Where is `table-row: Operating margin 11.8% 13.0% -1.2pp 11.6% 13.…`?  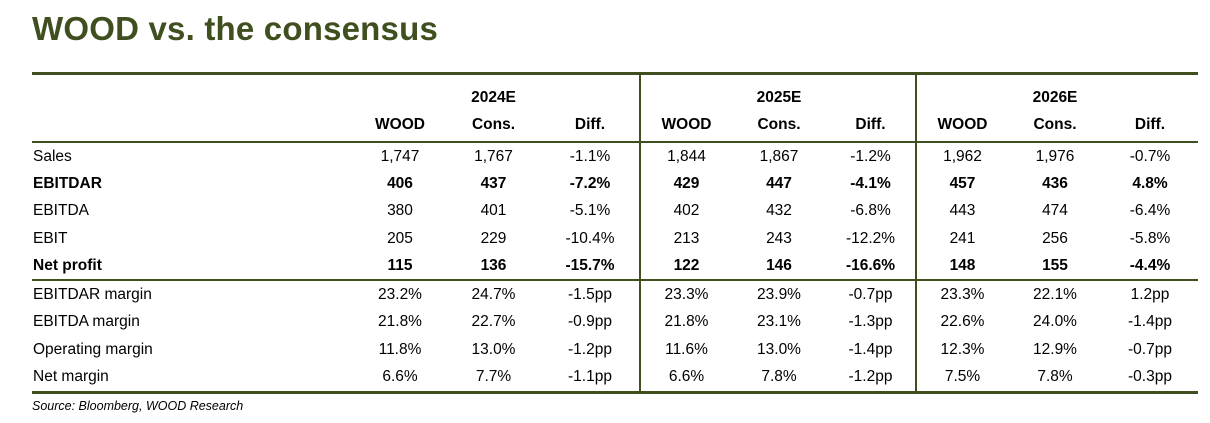
table-row: Operating margin 11.8% 13.0% -1.2pp 11.6% 13.… is located at coordinates (615, 350).